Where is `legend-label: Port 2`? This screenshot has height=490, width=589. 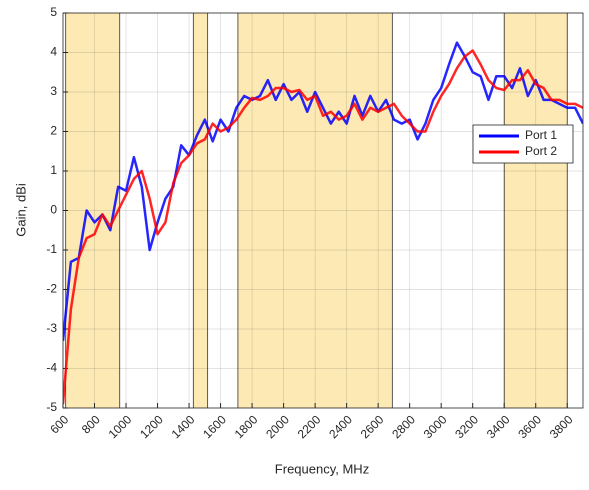
legend-label: Port 2 is located at coordinates (541, 151).